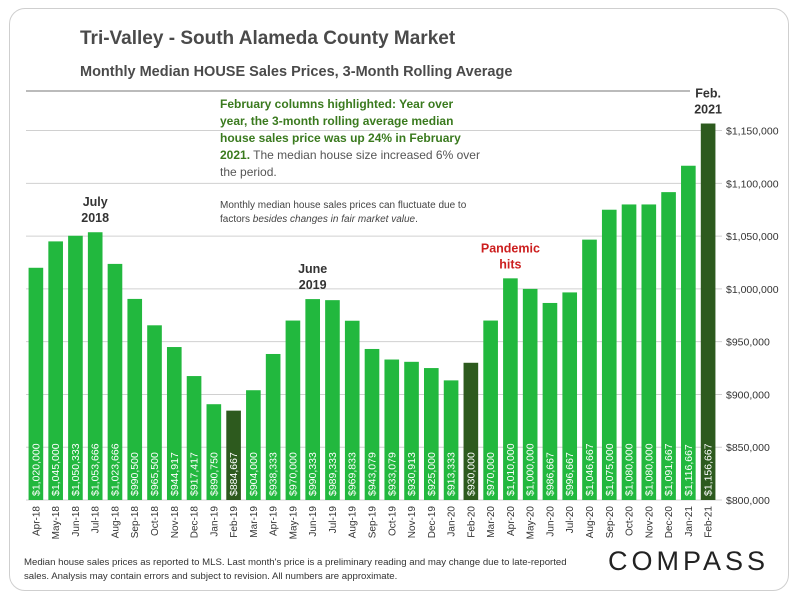  Describe the element at coordinates (115, 522) in the screenshot. I see `x-tick-label: Aug-18` at that location.